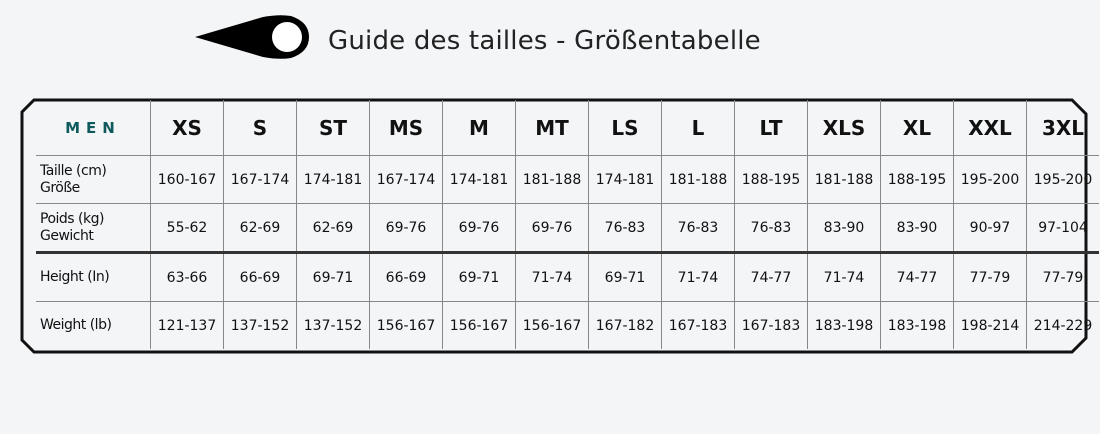 Image resolution: width=1100 pixels, height=434 pixels. Describe the element at coordinates (333, 128) in the screenshot. I see `size-header: ST` at that location.